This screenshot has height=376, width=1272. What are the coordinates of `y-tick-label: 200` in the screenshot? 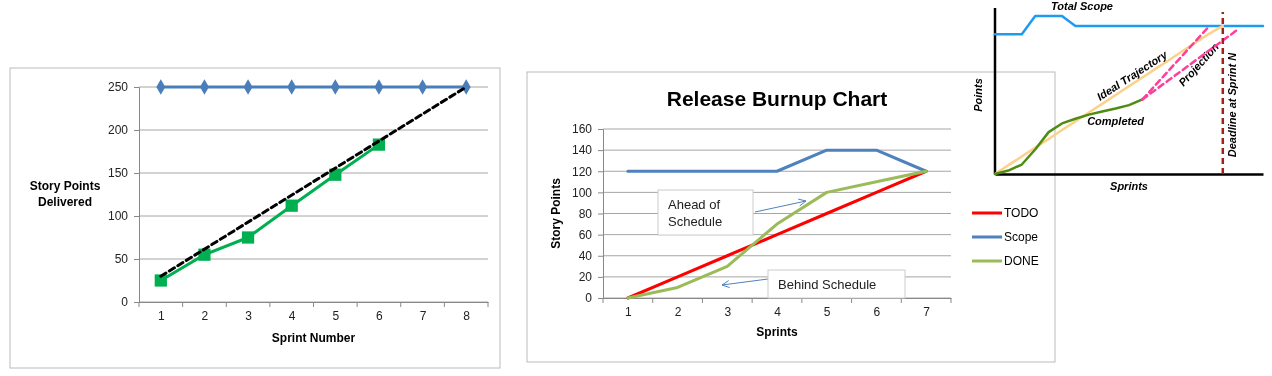 It's located at (118, 130).